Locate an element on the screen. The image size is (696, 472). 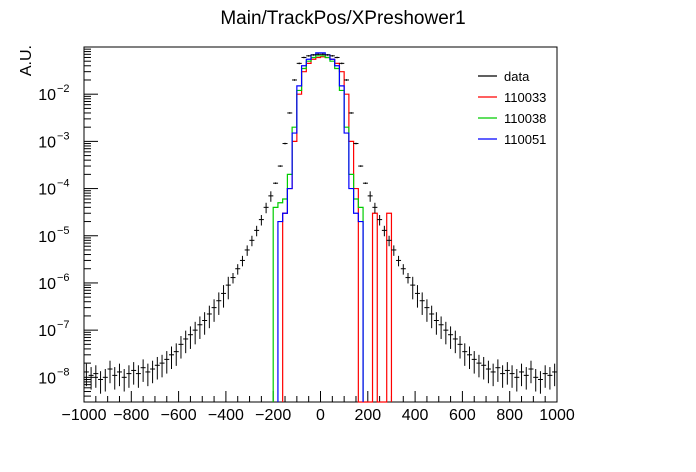
x-tick-label: 200 is located at coordinates (367, 415).